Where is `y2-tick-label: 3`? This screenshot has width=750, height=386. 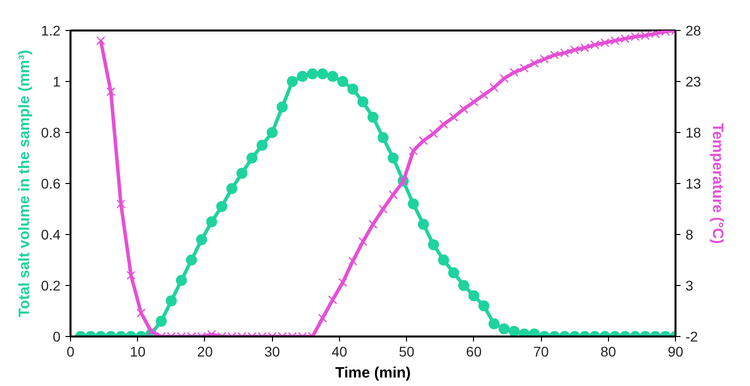
y2-tick-label: 3 is located at coordinates (690, 286).